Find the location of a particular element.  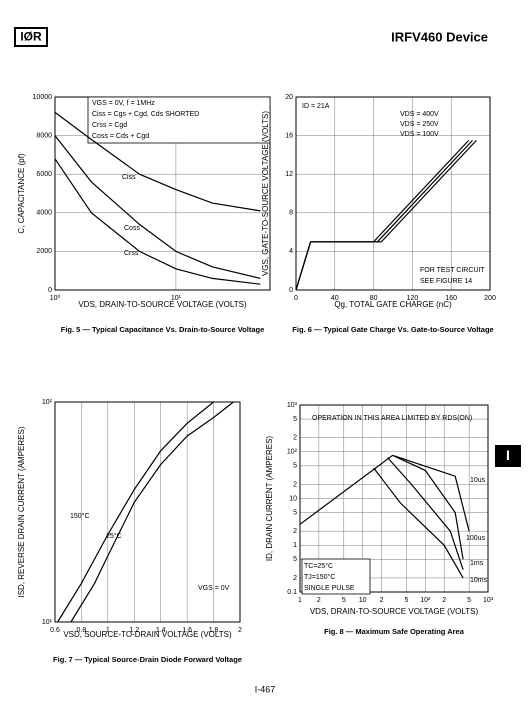

y-tick-label: 8000 is located at coordinates (44, 135).